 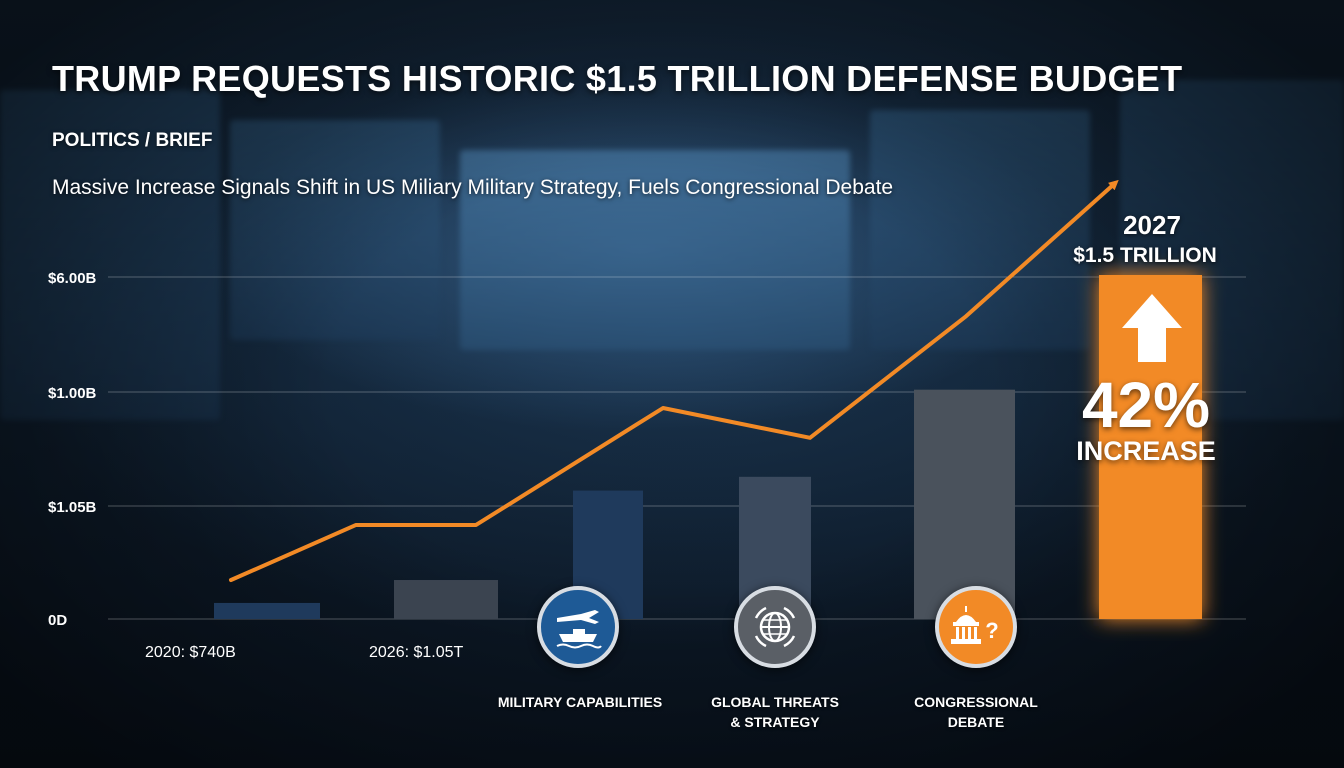 What do you see at coordinates (1146, 405) in the screenshot?
I see `increase-percent: 42%` at bounding box center [1146, 405].